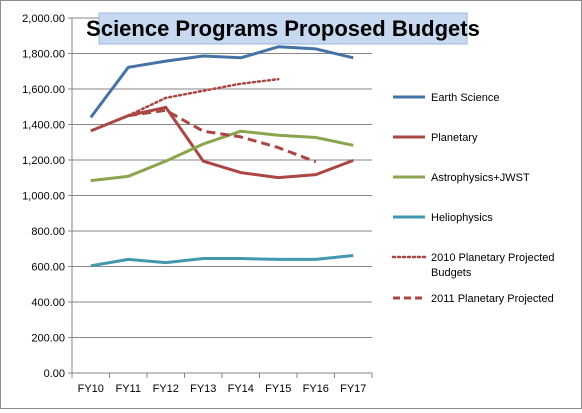 This screenshot has width=582, height=413. I want to click on xtick-label-fy14: FY14, so click(241, 389).